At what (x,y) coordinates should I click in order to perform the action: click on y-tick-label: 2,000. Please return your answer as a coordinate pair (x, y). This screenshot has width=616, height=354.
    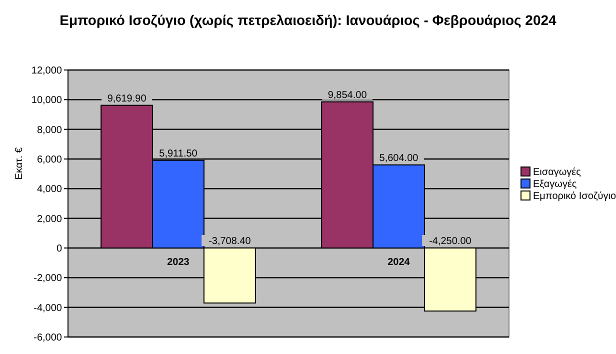
    Looking at the image, I should click on (49, 219).